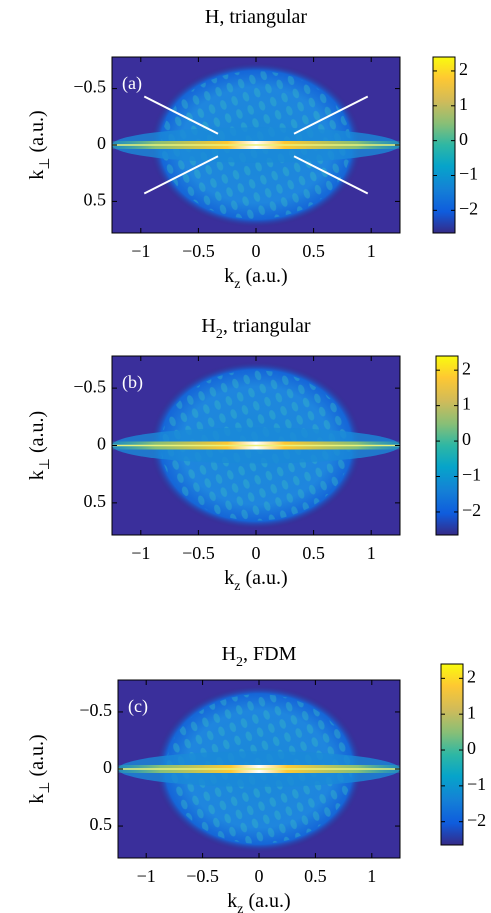 The image size is (491, 913). I want to click on panel-label: (b), so click(132, 382).